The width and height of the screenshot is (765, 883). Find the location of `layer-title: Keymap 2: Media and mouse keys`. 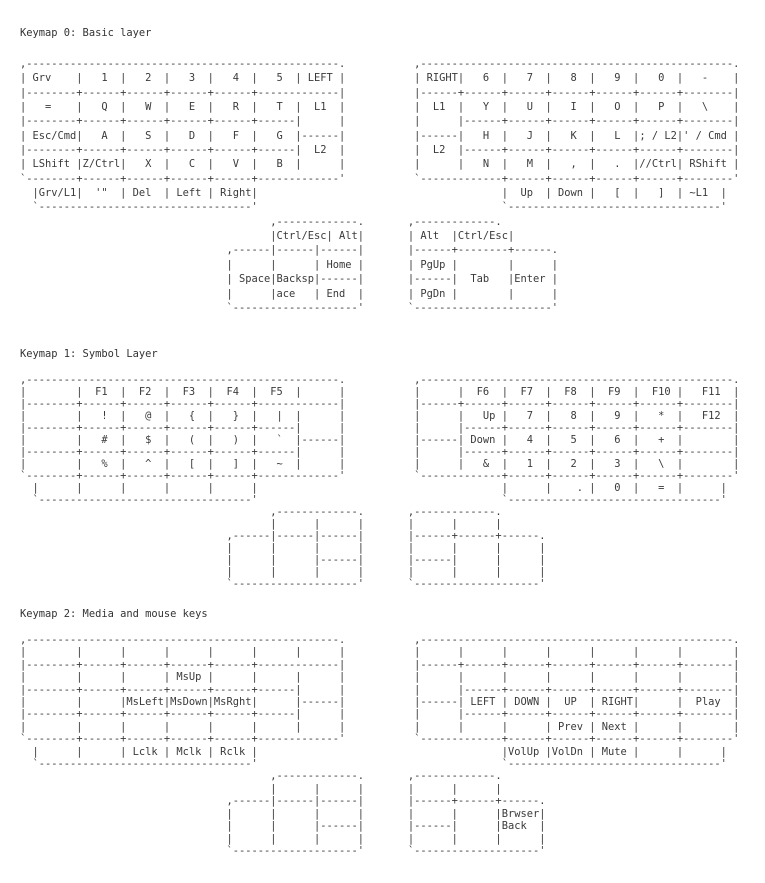

layer-title: Keymap 2: Media and mouse keys is located at coordinates (114, 614).